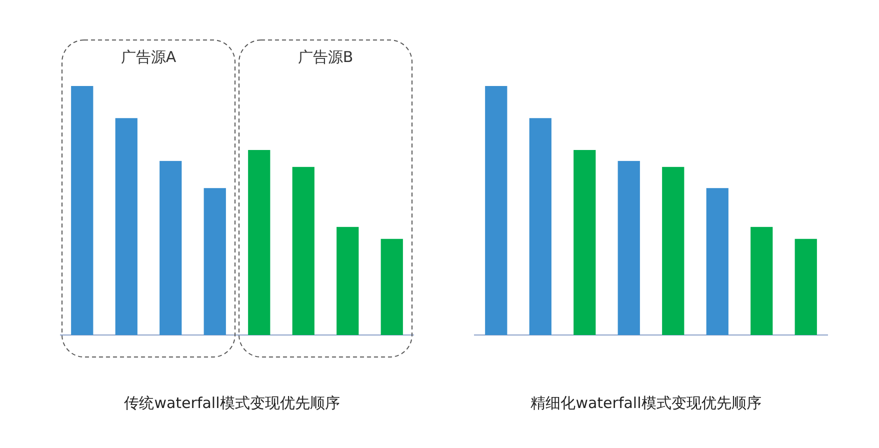  What do you see at coordinates (232, 403) in the screenshot?
I see `text: 传统waterfall模式变现优先顺序` at bounding box center [232, 403].